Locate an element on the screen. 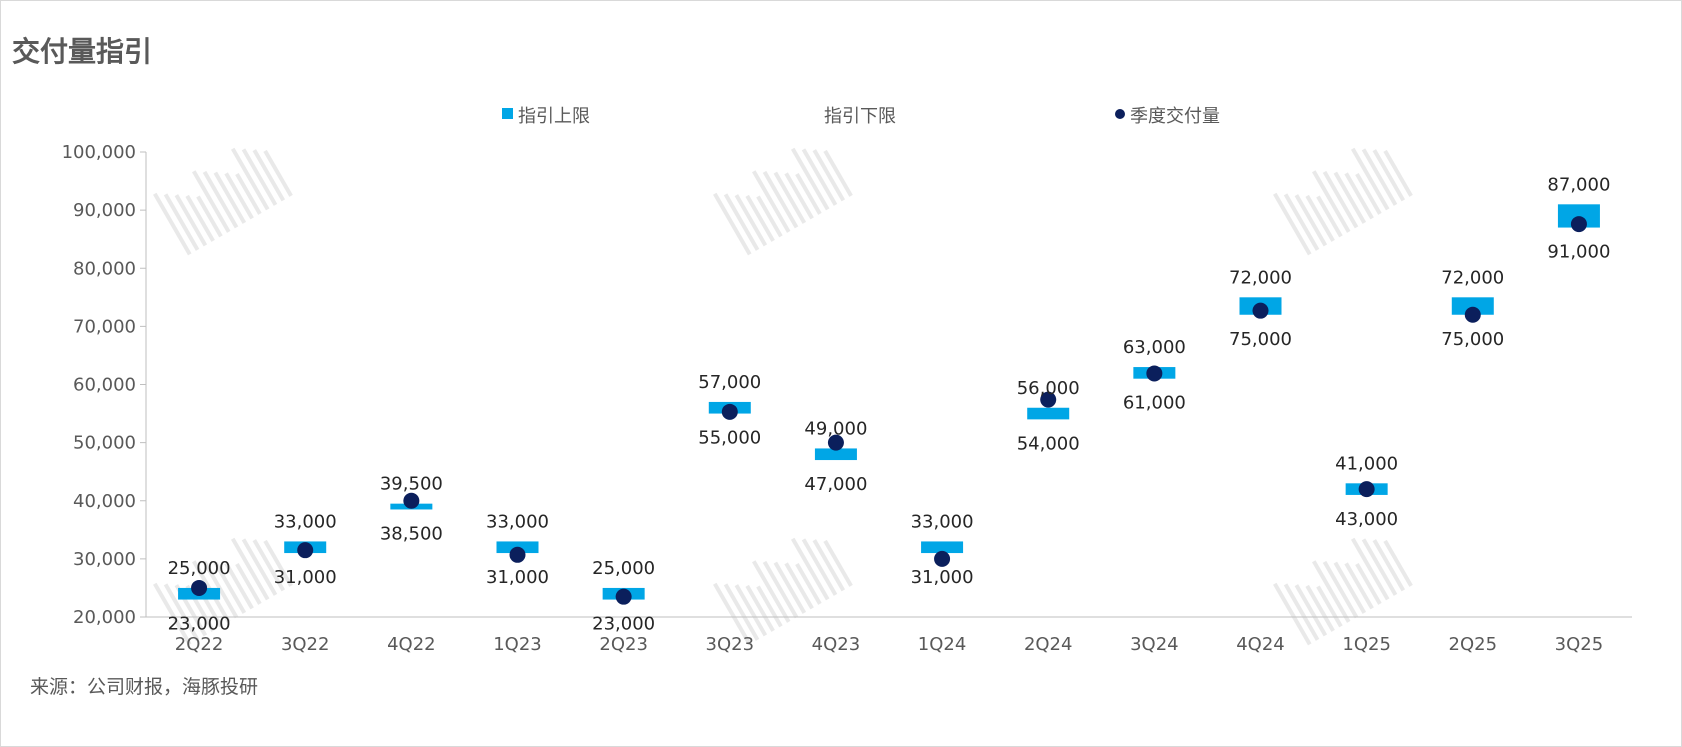 The height and width of the screenshot is (747, 1682). legend-upper-label: 指引上限 is located at coordinates (554, 116).